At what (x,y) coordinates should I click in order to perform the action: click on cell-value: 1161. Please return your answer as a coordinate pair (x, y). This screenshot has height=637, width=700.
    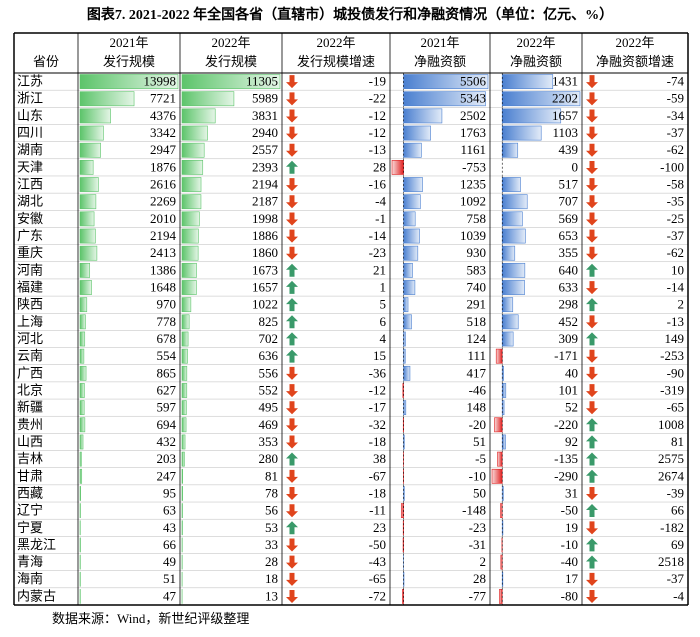
    Looking at the image, I should click on (473, 149).